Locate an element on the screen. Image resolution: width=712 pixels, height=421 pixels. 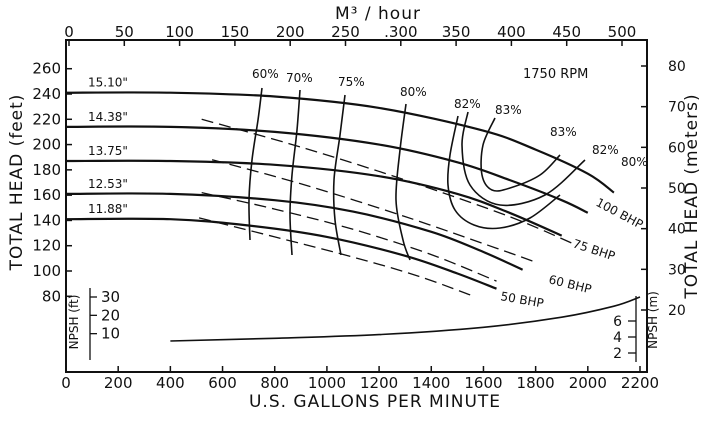
top-axis-title: M³ / hour is located at coordinates (378, 14).